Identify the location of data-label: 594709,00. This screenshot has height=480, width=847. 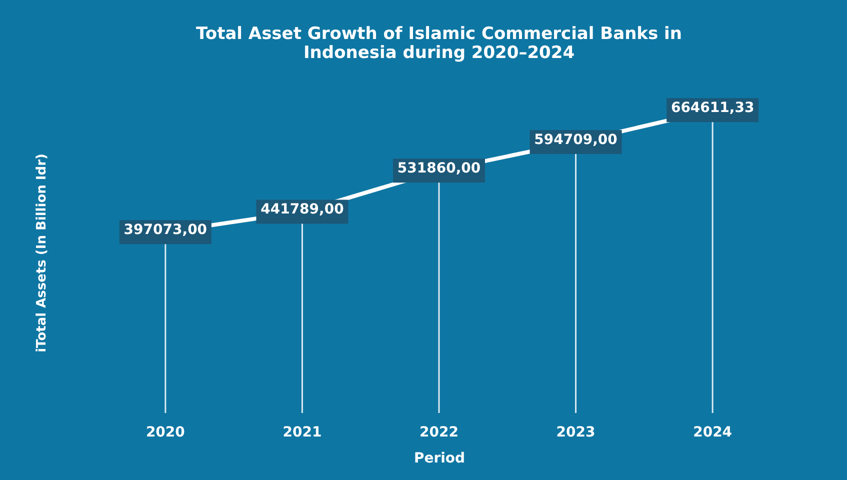
(576, 140).